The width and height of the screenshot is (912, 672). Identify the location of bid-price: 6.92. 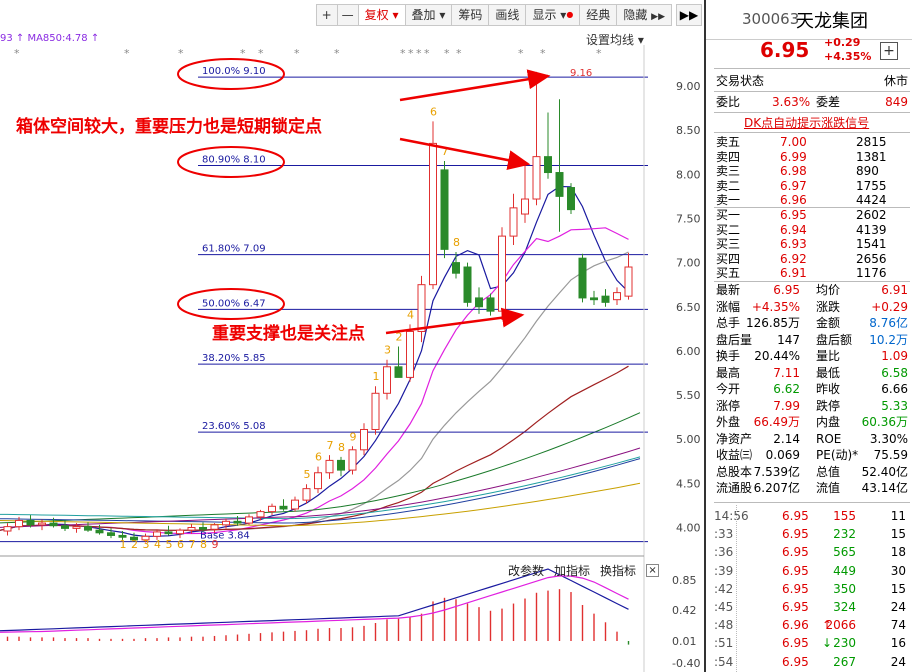
(793, 258).